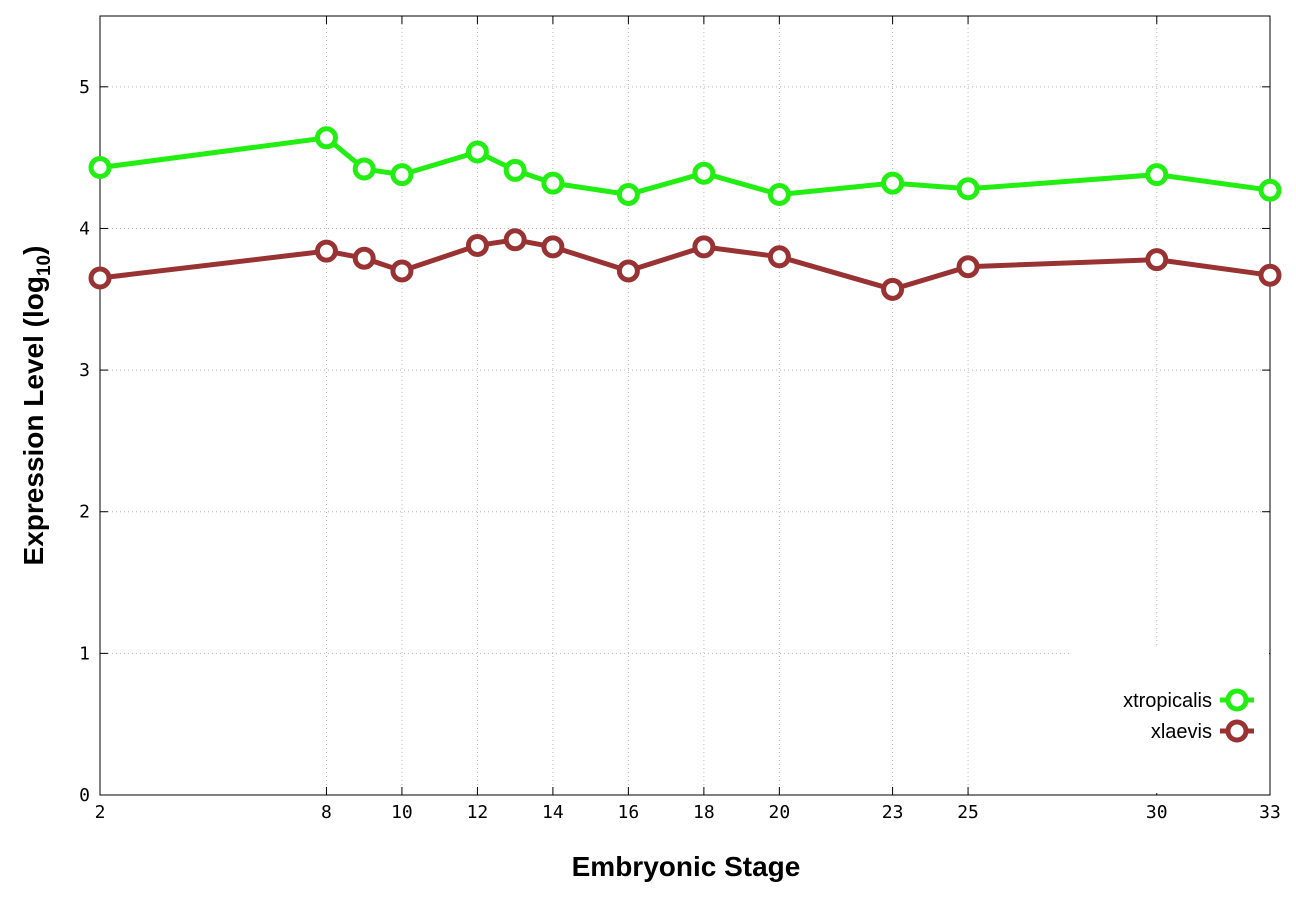 The height and width of the screenshot is (907, 1296). I want to click on y-tick-label: 4, so click(84, 228).